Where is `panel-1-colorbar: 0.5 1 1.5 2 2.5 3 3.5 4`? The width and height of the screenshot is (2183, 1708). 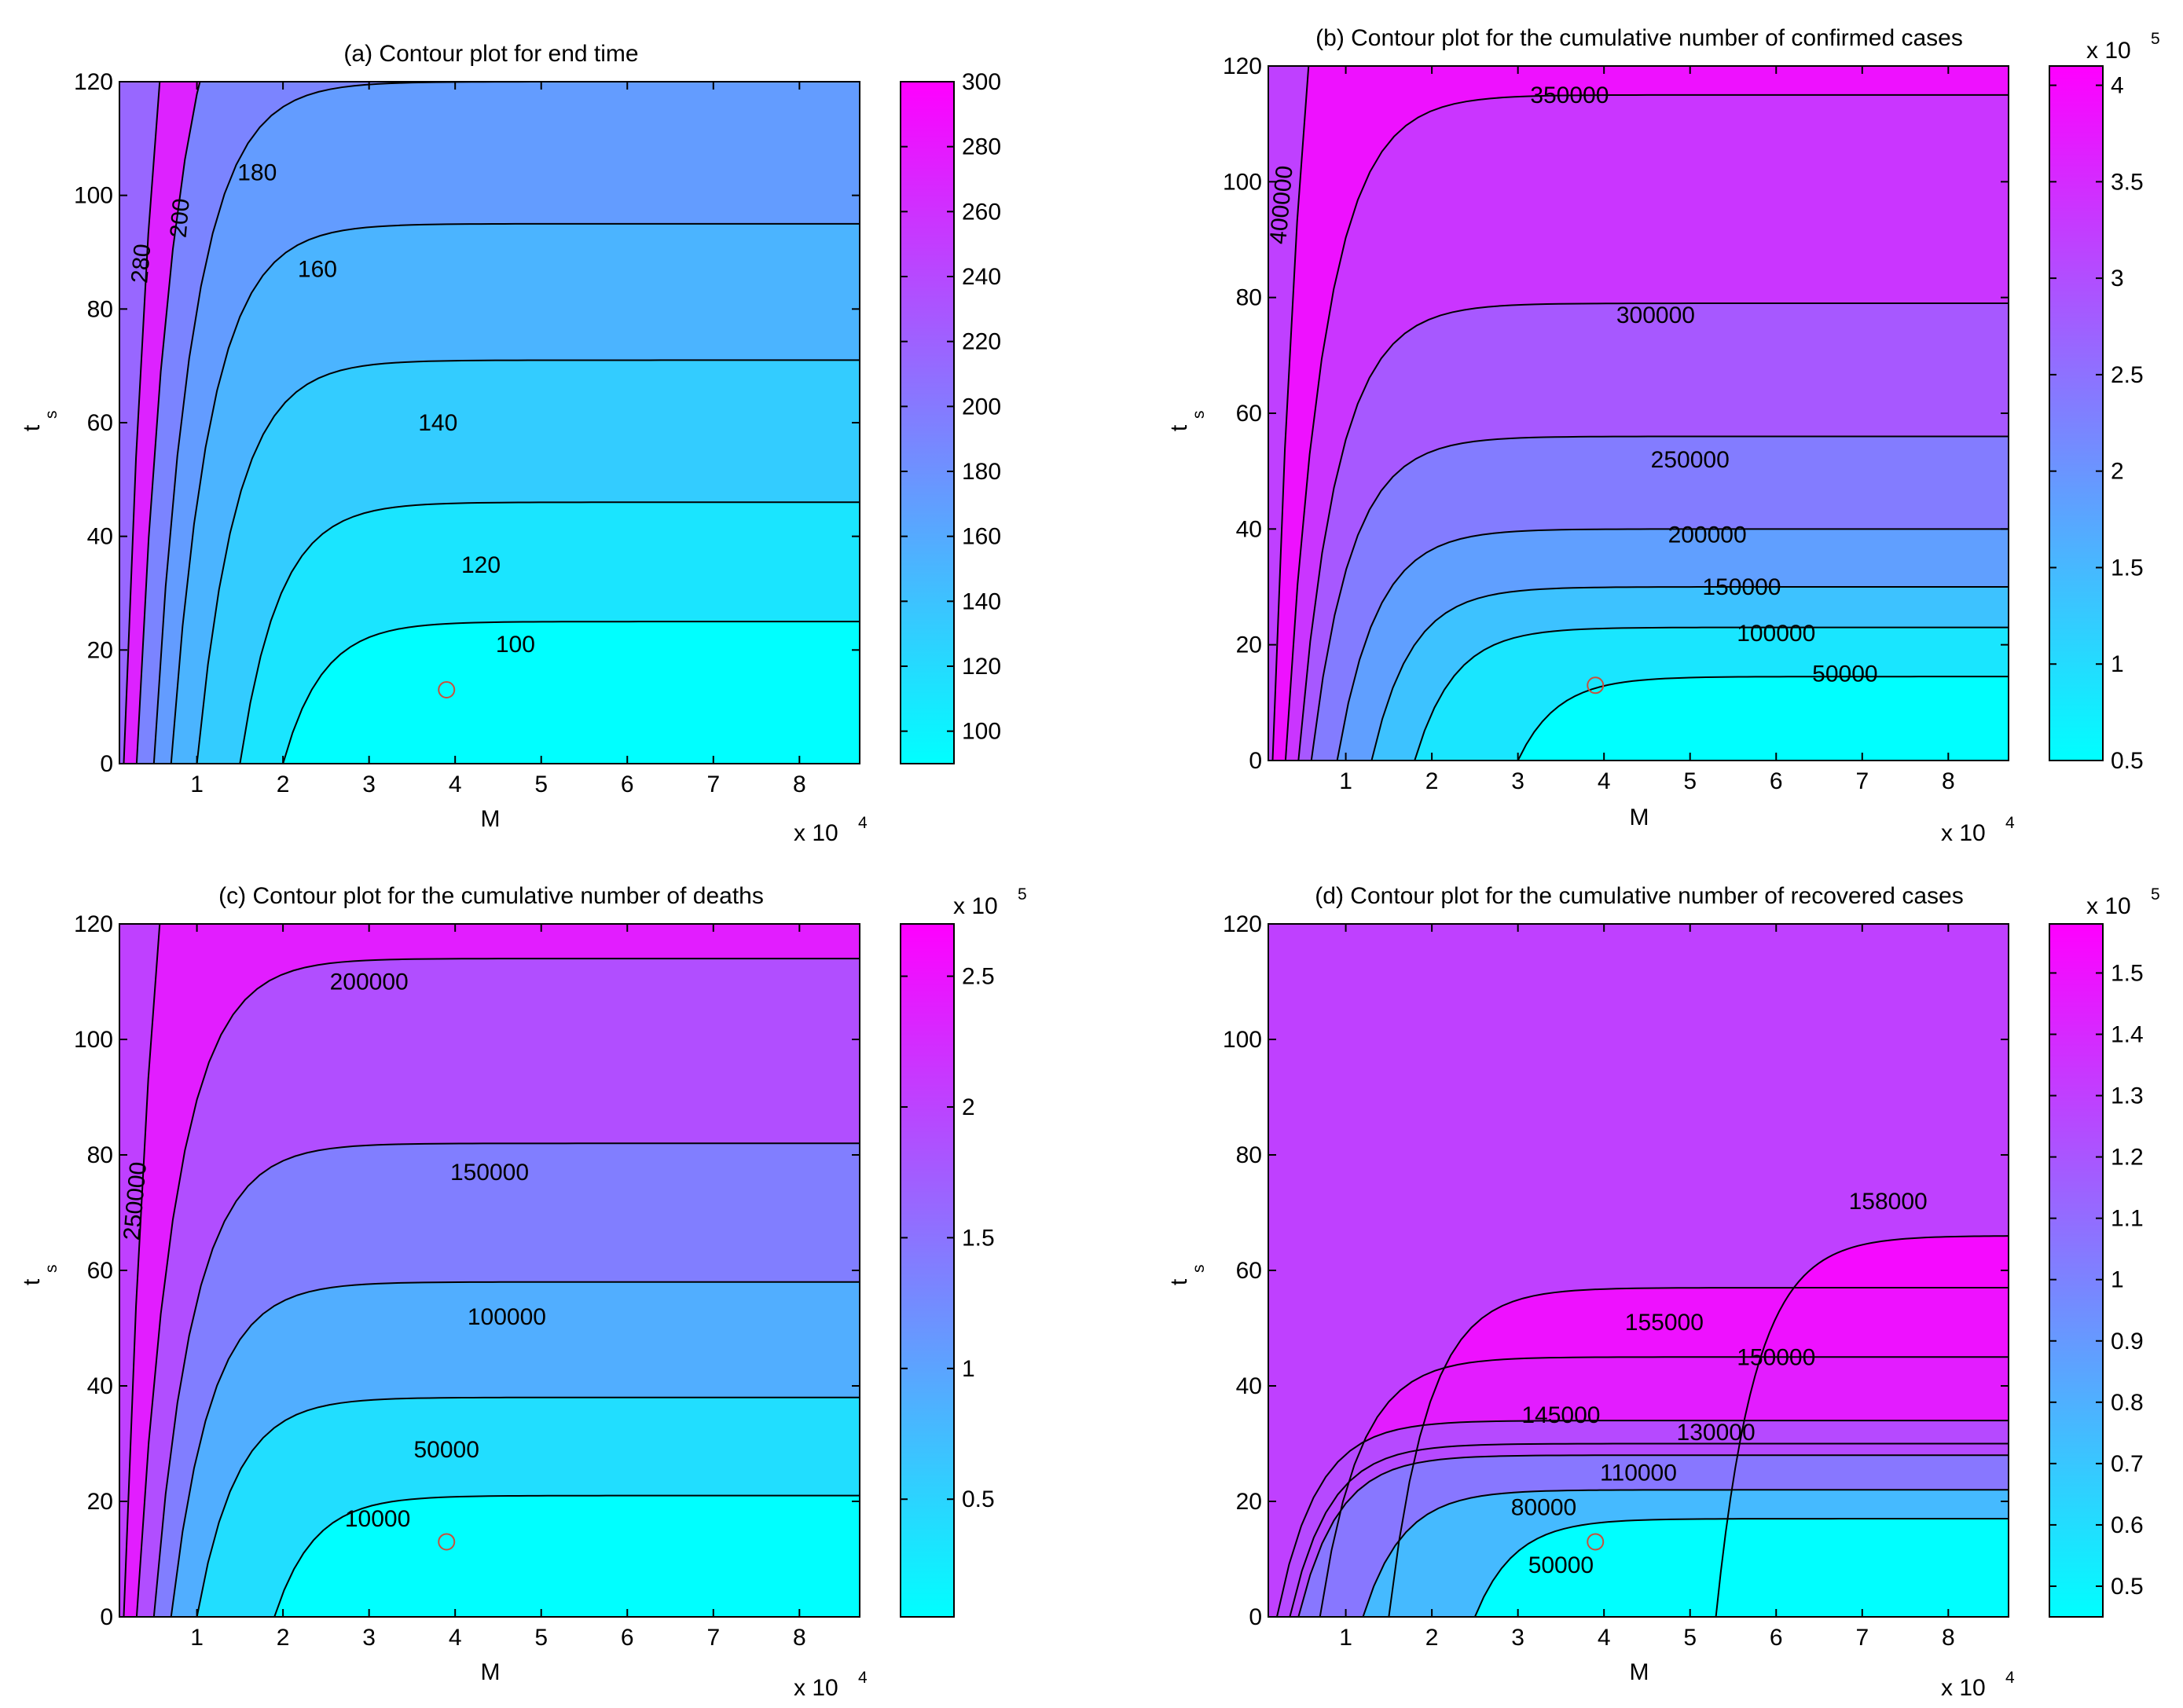 panel-1-colorbar: 0.5 1 1.5 2 2.5 3 3.5 4 is located at coordinates (2096, 419).